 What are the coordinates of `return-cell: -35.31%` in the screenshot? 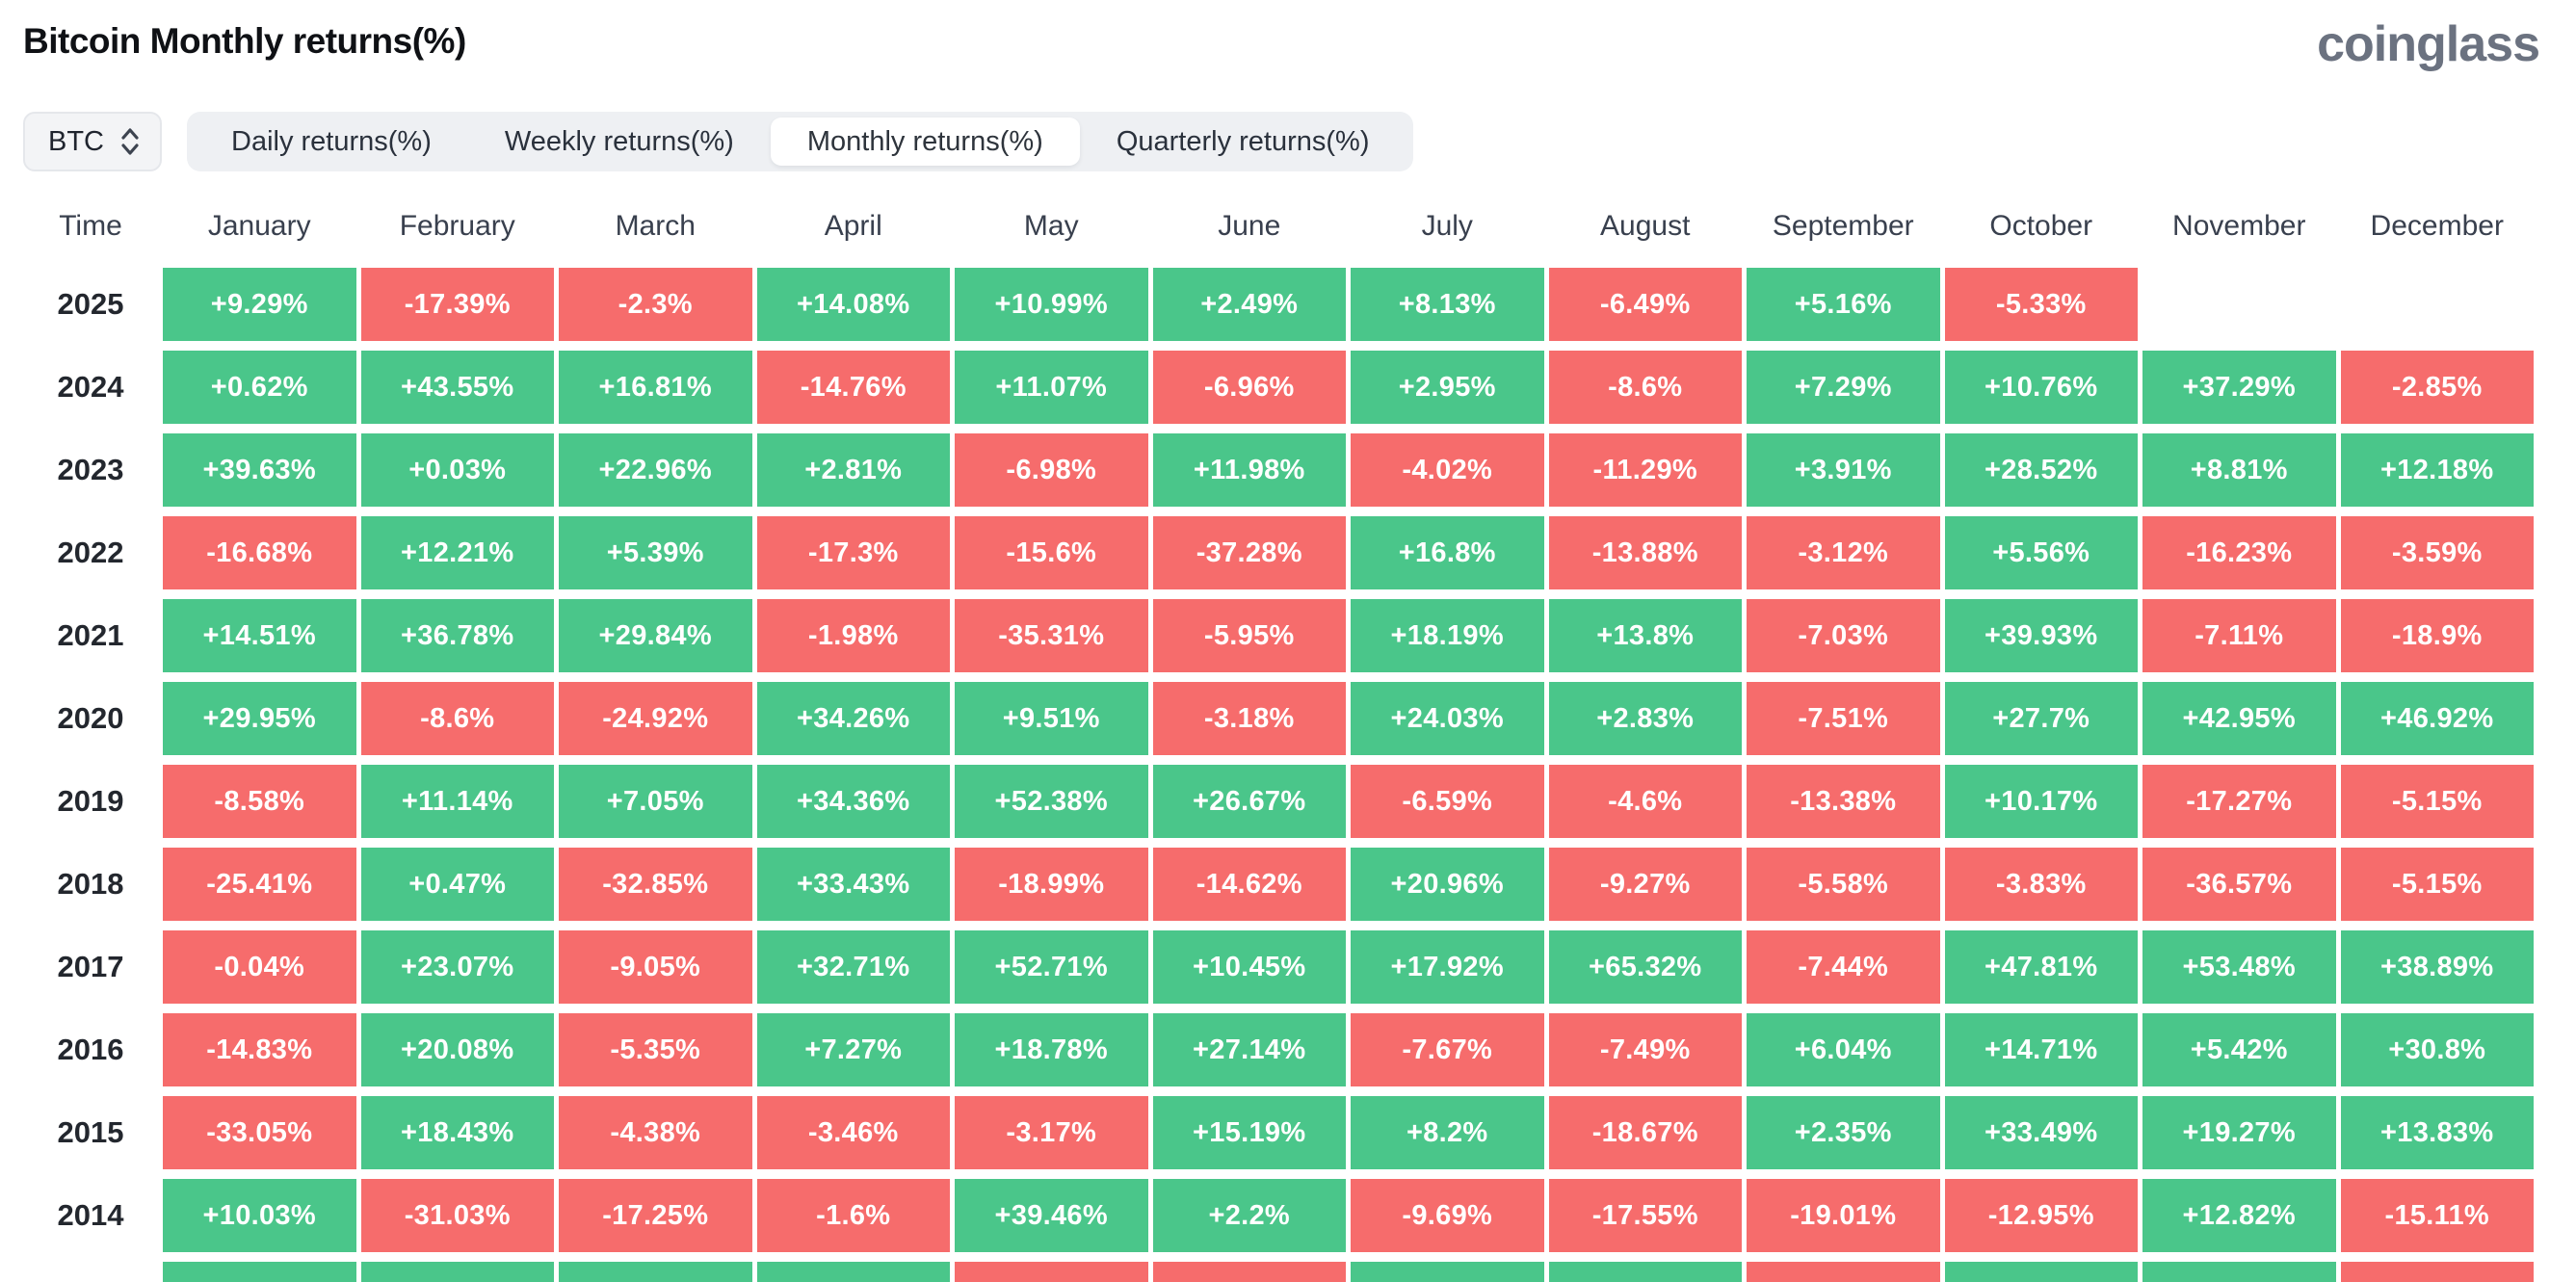 It's located at (1052, 635).